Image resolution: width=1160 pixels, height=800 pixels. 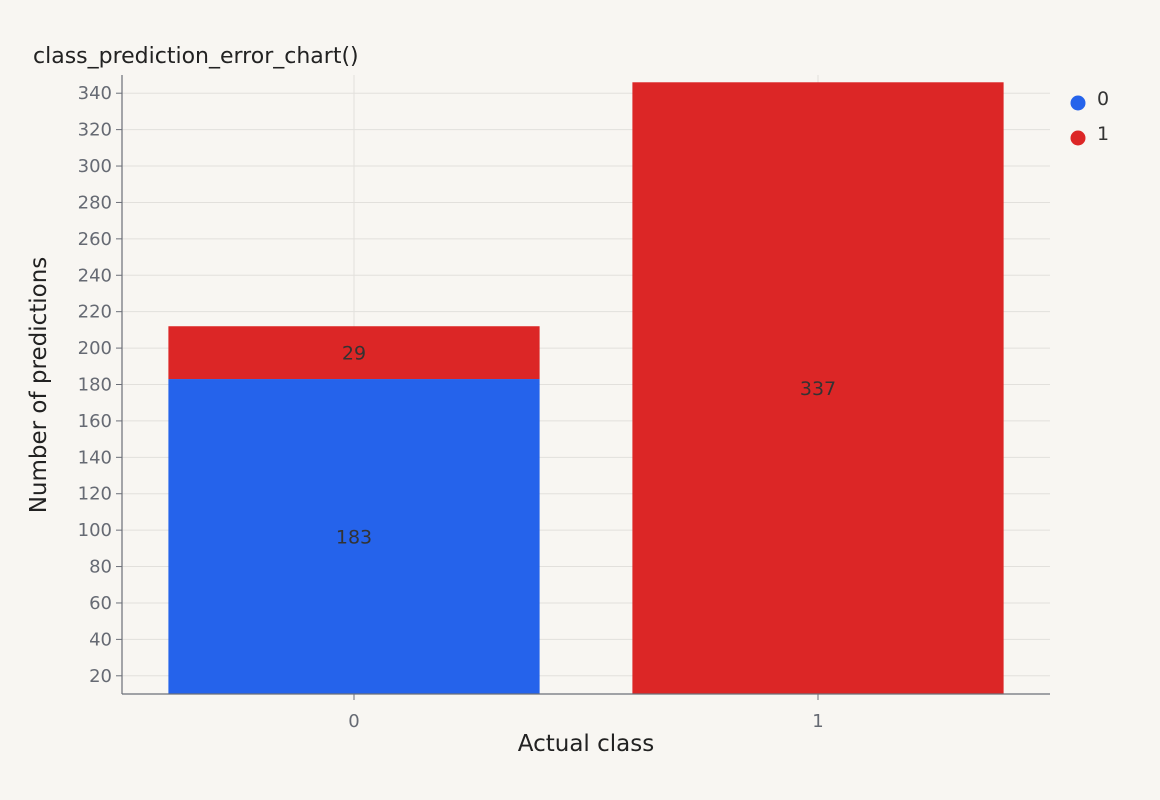 What do you see at coordinates (95, 202) in the screenshot?
I see `y-tick-label: 280` at bounding box center [95, 202].